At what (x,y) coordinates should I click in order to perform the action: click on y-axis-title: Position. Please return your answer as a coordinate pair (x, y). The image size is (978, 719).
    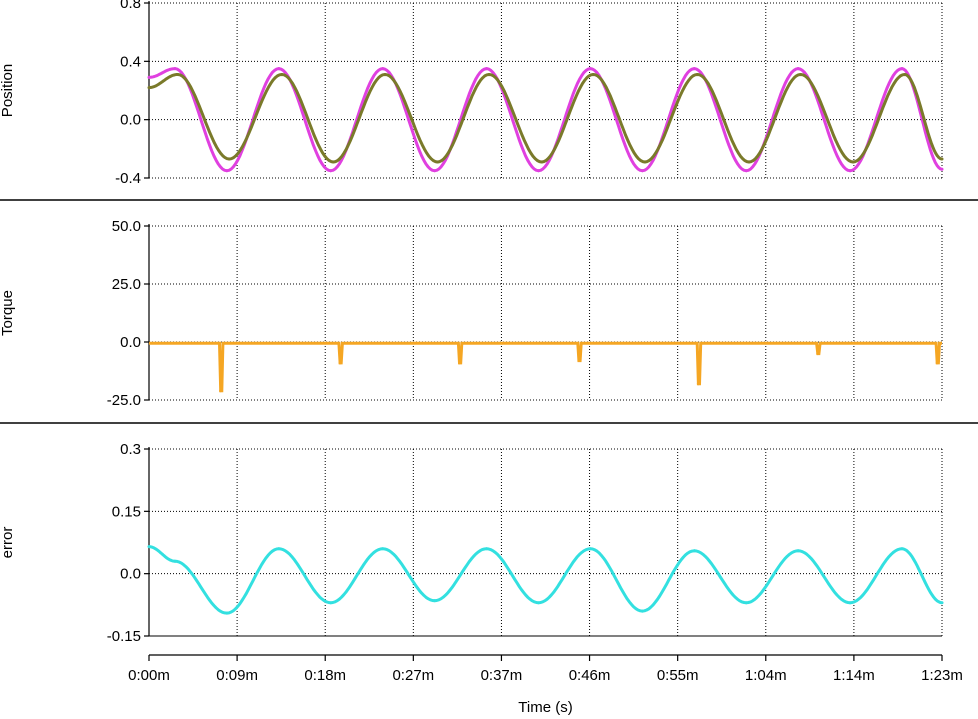
    Looking at the image, I should click on (8, 90).